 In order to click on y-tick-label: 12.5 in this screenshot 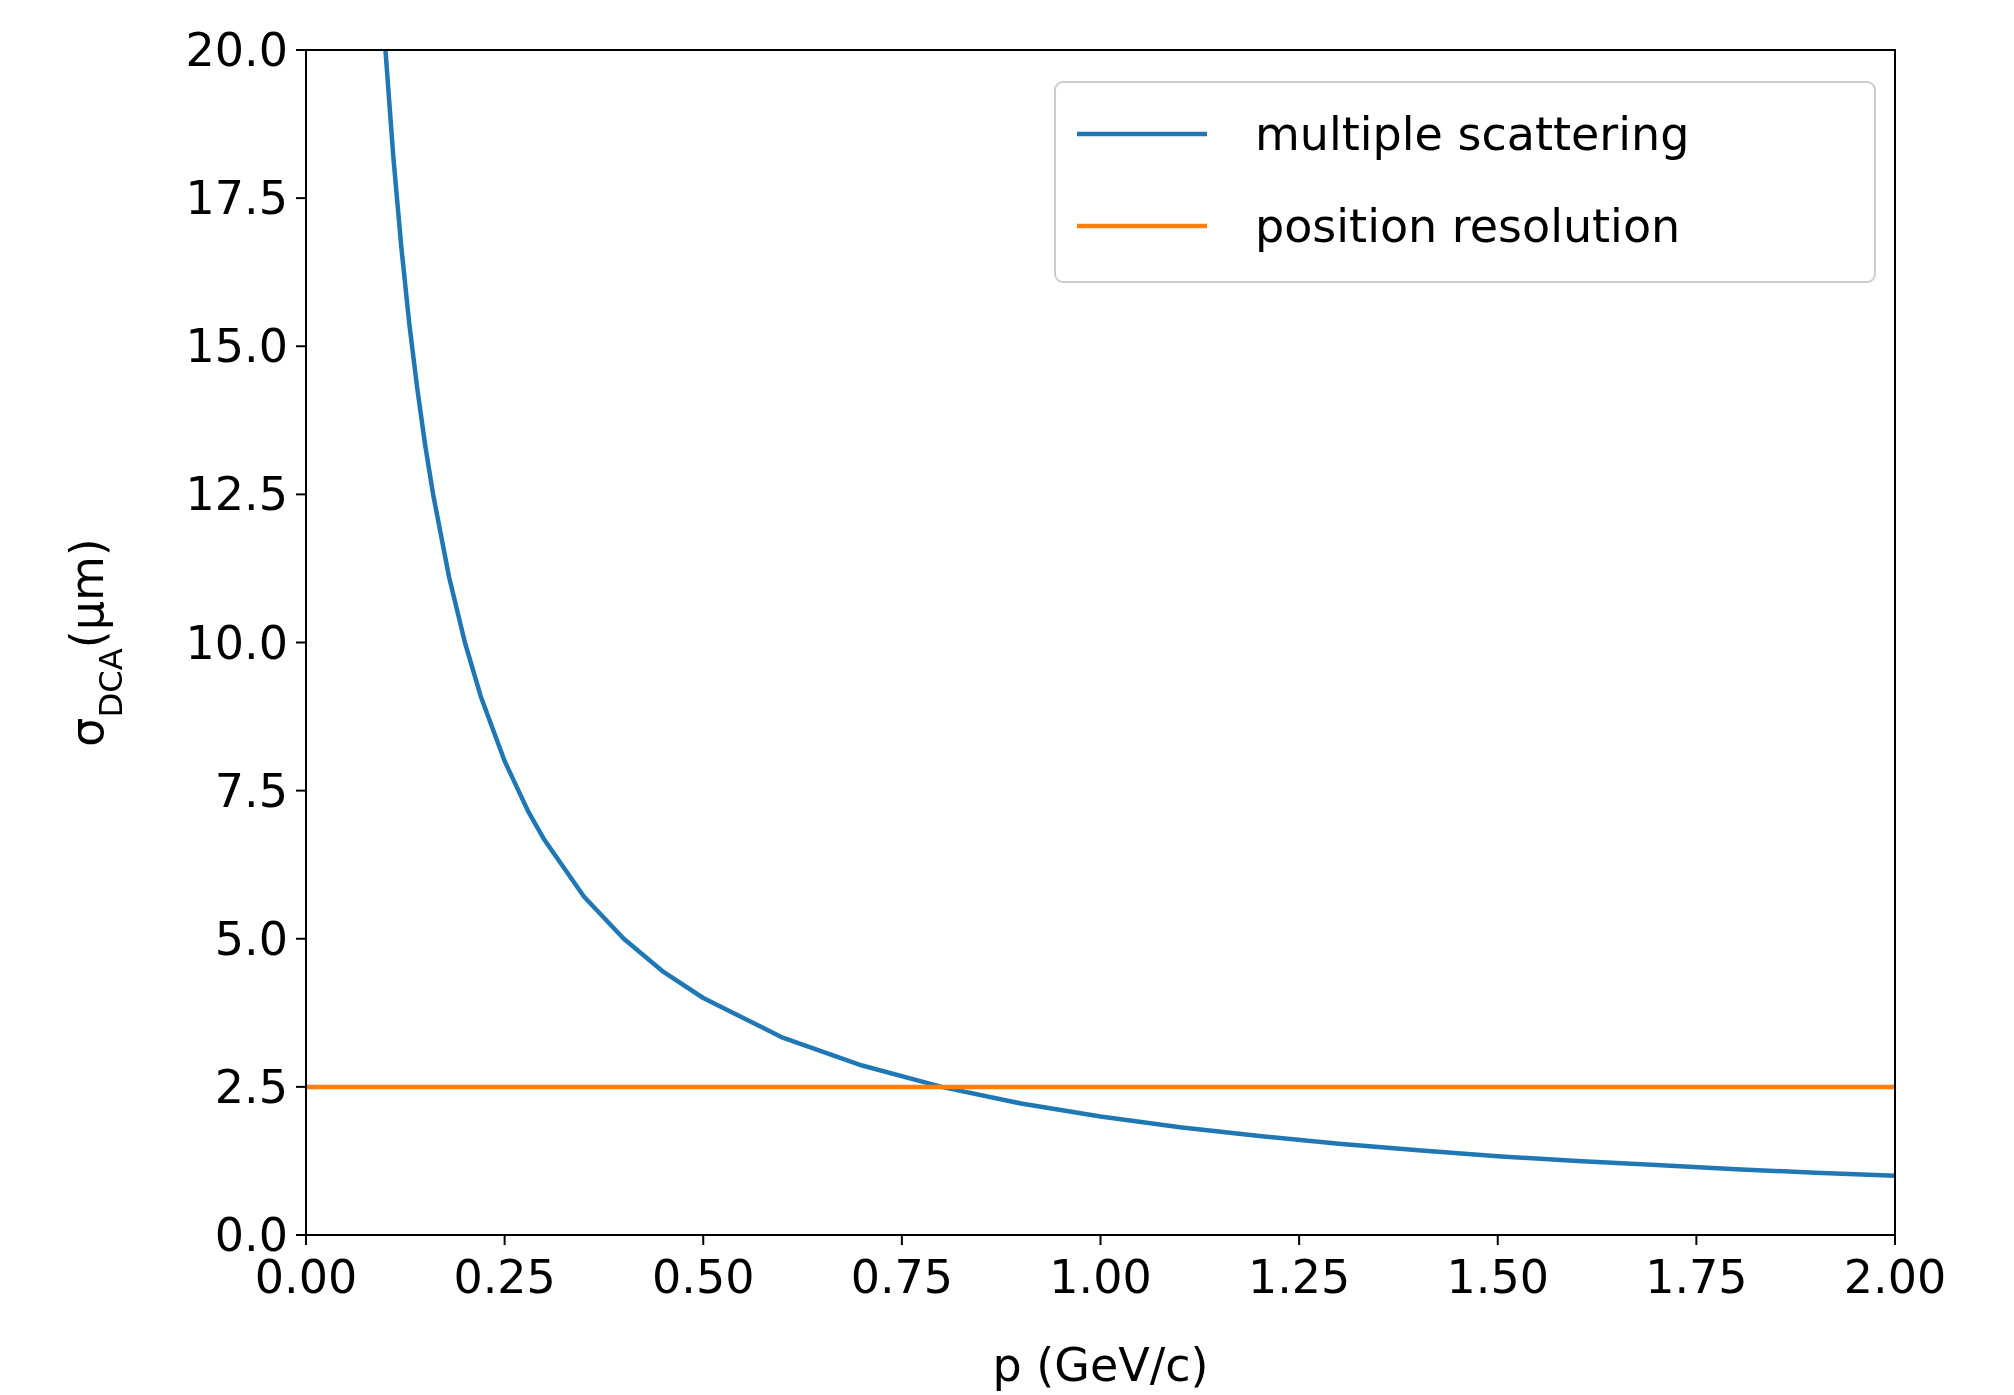, I will do `click(236, 494)`.